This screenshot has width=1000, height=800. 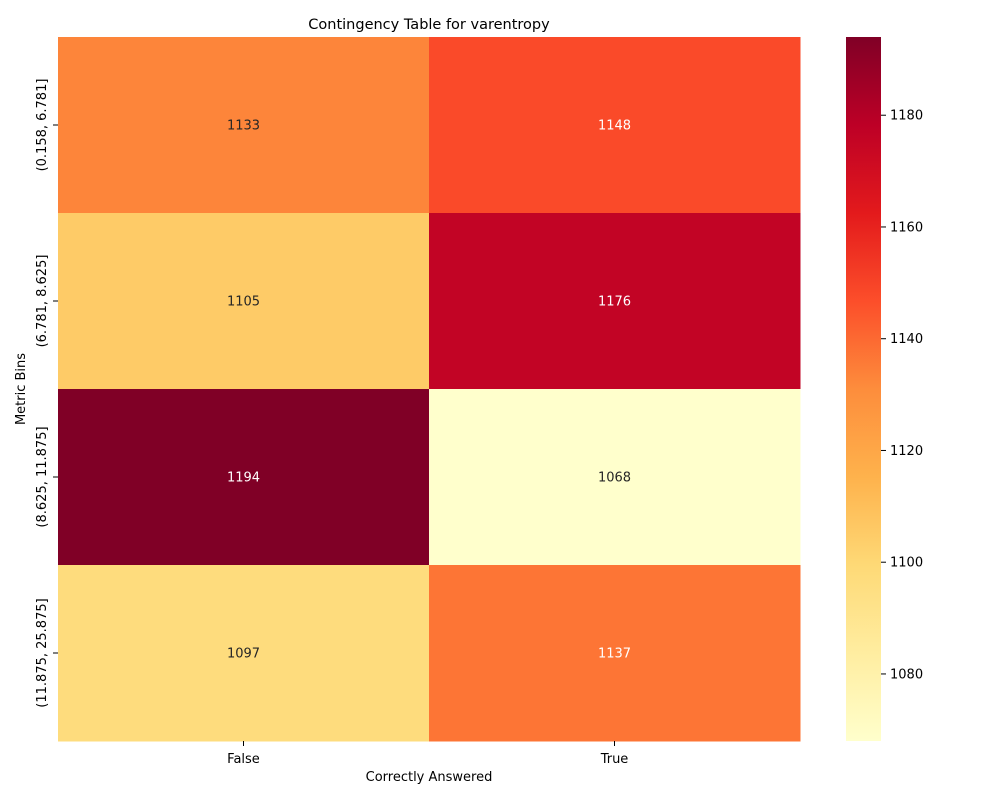 I want to click on x-tick-label: True, so click(x=614, y=759).